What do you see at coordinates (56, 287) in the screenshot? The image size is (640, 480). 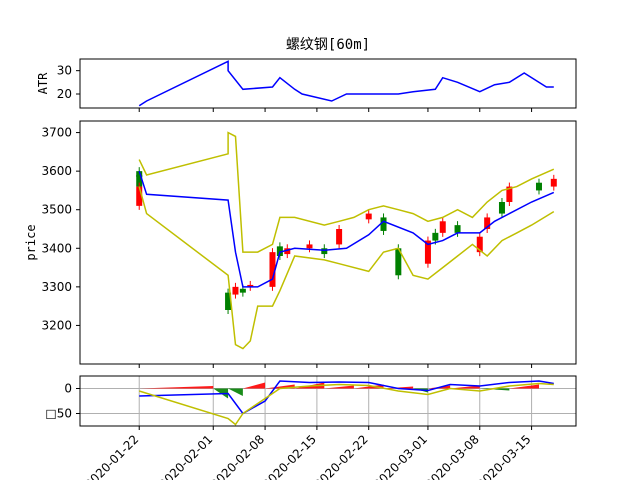 I see `y-tick-label: 3300` at bounding box center [56, 287].